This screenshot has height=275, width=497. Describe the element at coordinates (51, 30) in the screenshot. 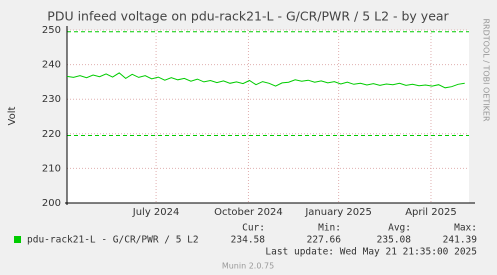

I see `y-tick-label: 250` at that location.